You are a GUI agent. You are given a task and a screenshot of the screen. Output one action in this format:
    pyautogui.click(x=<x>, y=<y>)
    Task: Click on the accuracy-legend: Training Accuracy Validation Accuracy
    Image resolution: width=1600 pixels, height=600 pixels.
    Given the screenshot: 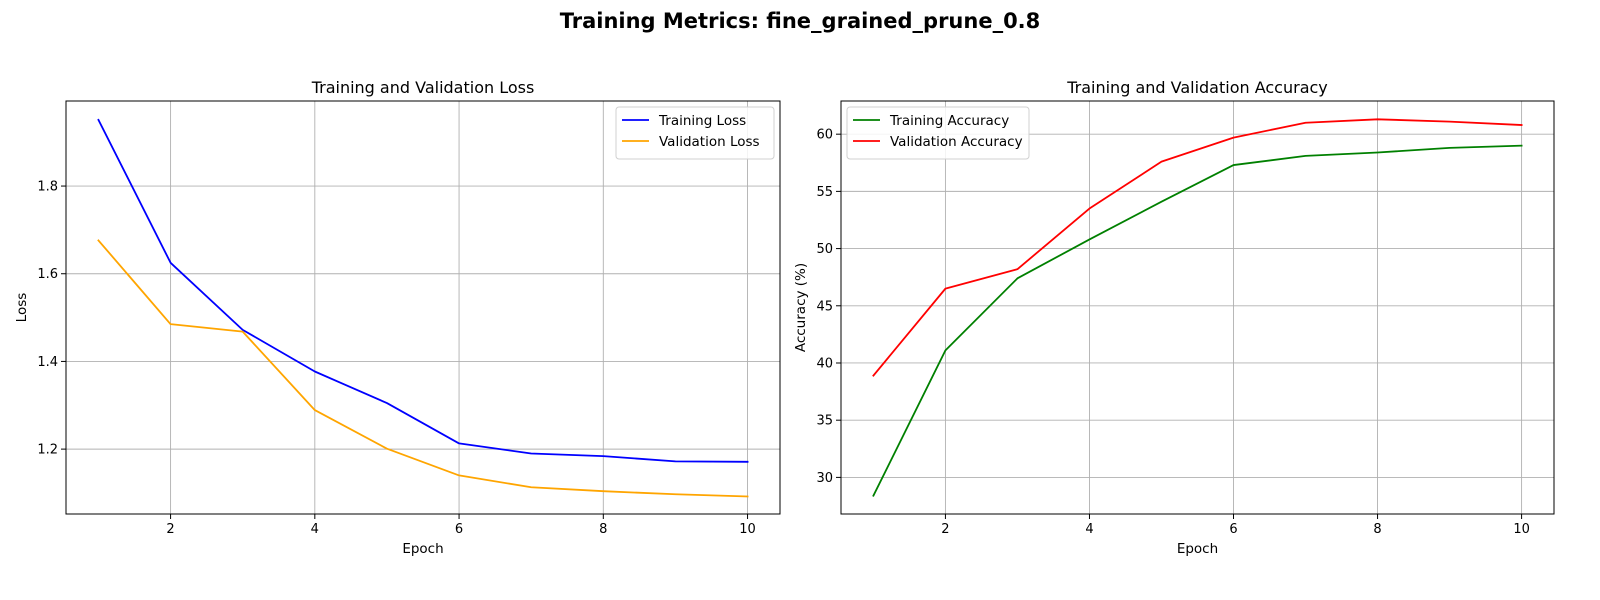 What is the action you would take?
    pyautogui.click(x=938, y=133)
    